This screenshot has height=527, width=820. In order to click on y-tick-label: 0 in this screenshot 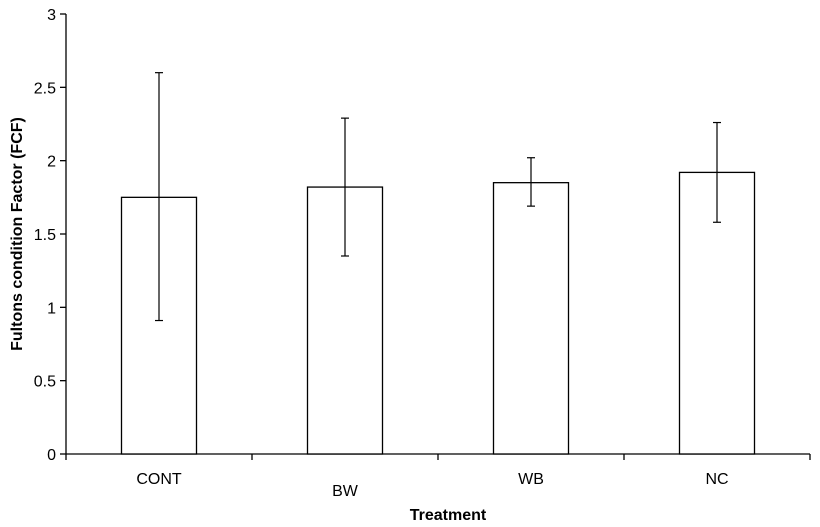, I will do `click(51, 455)`.